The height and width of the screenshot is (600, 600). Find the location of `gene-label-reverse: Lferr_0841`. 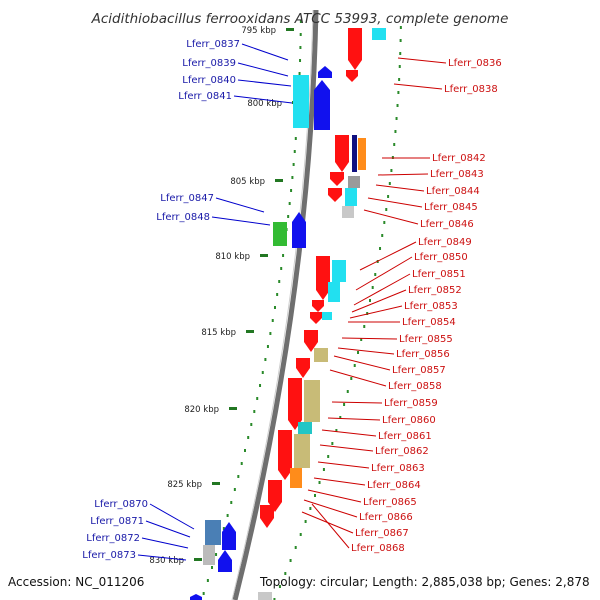

gene-label-reverse: Lferr_0841 is located at coordinates (205, 96).